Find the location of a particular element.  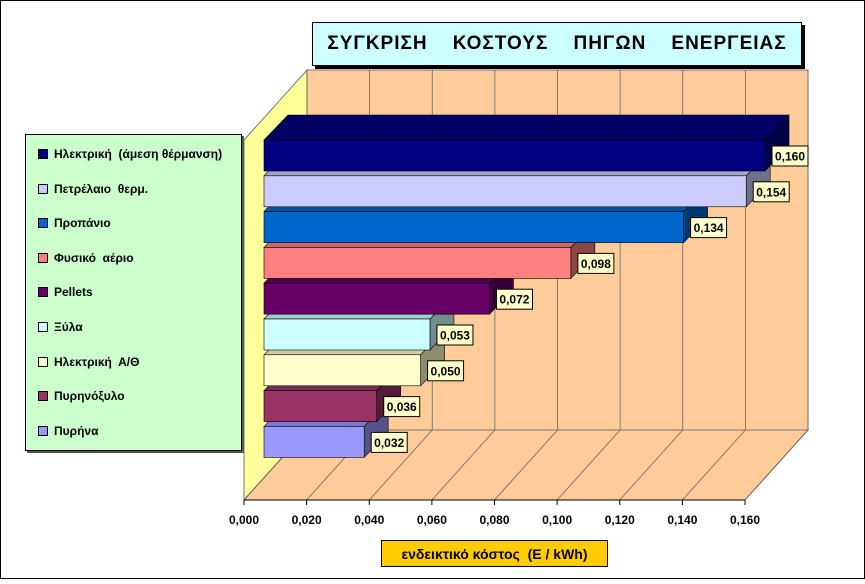

bar-top is located at coordinates (526, 127).